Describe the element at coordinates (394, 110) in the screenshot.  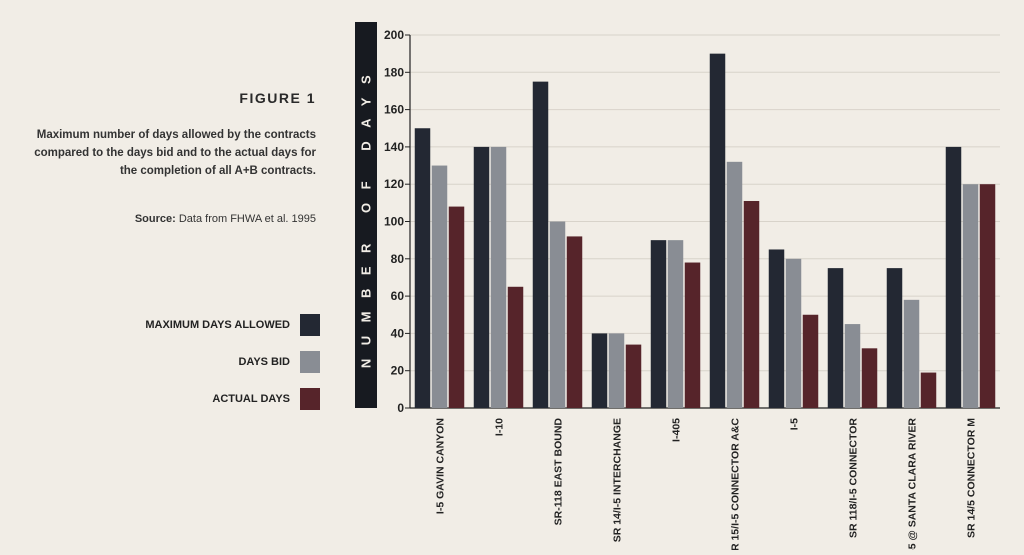
I see `y-tick-label: 160` at that location.